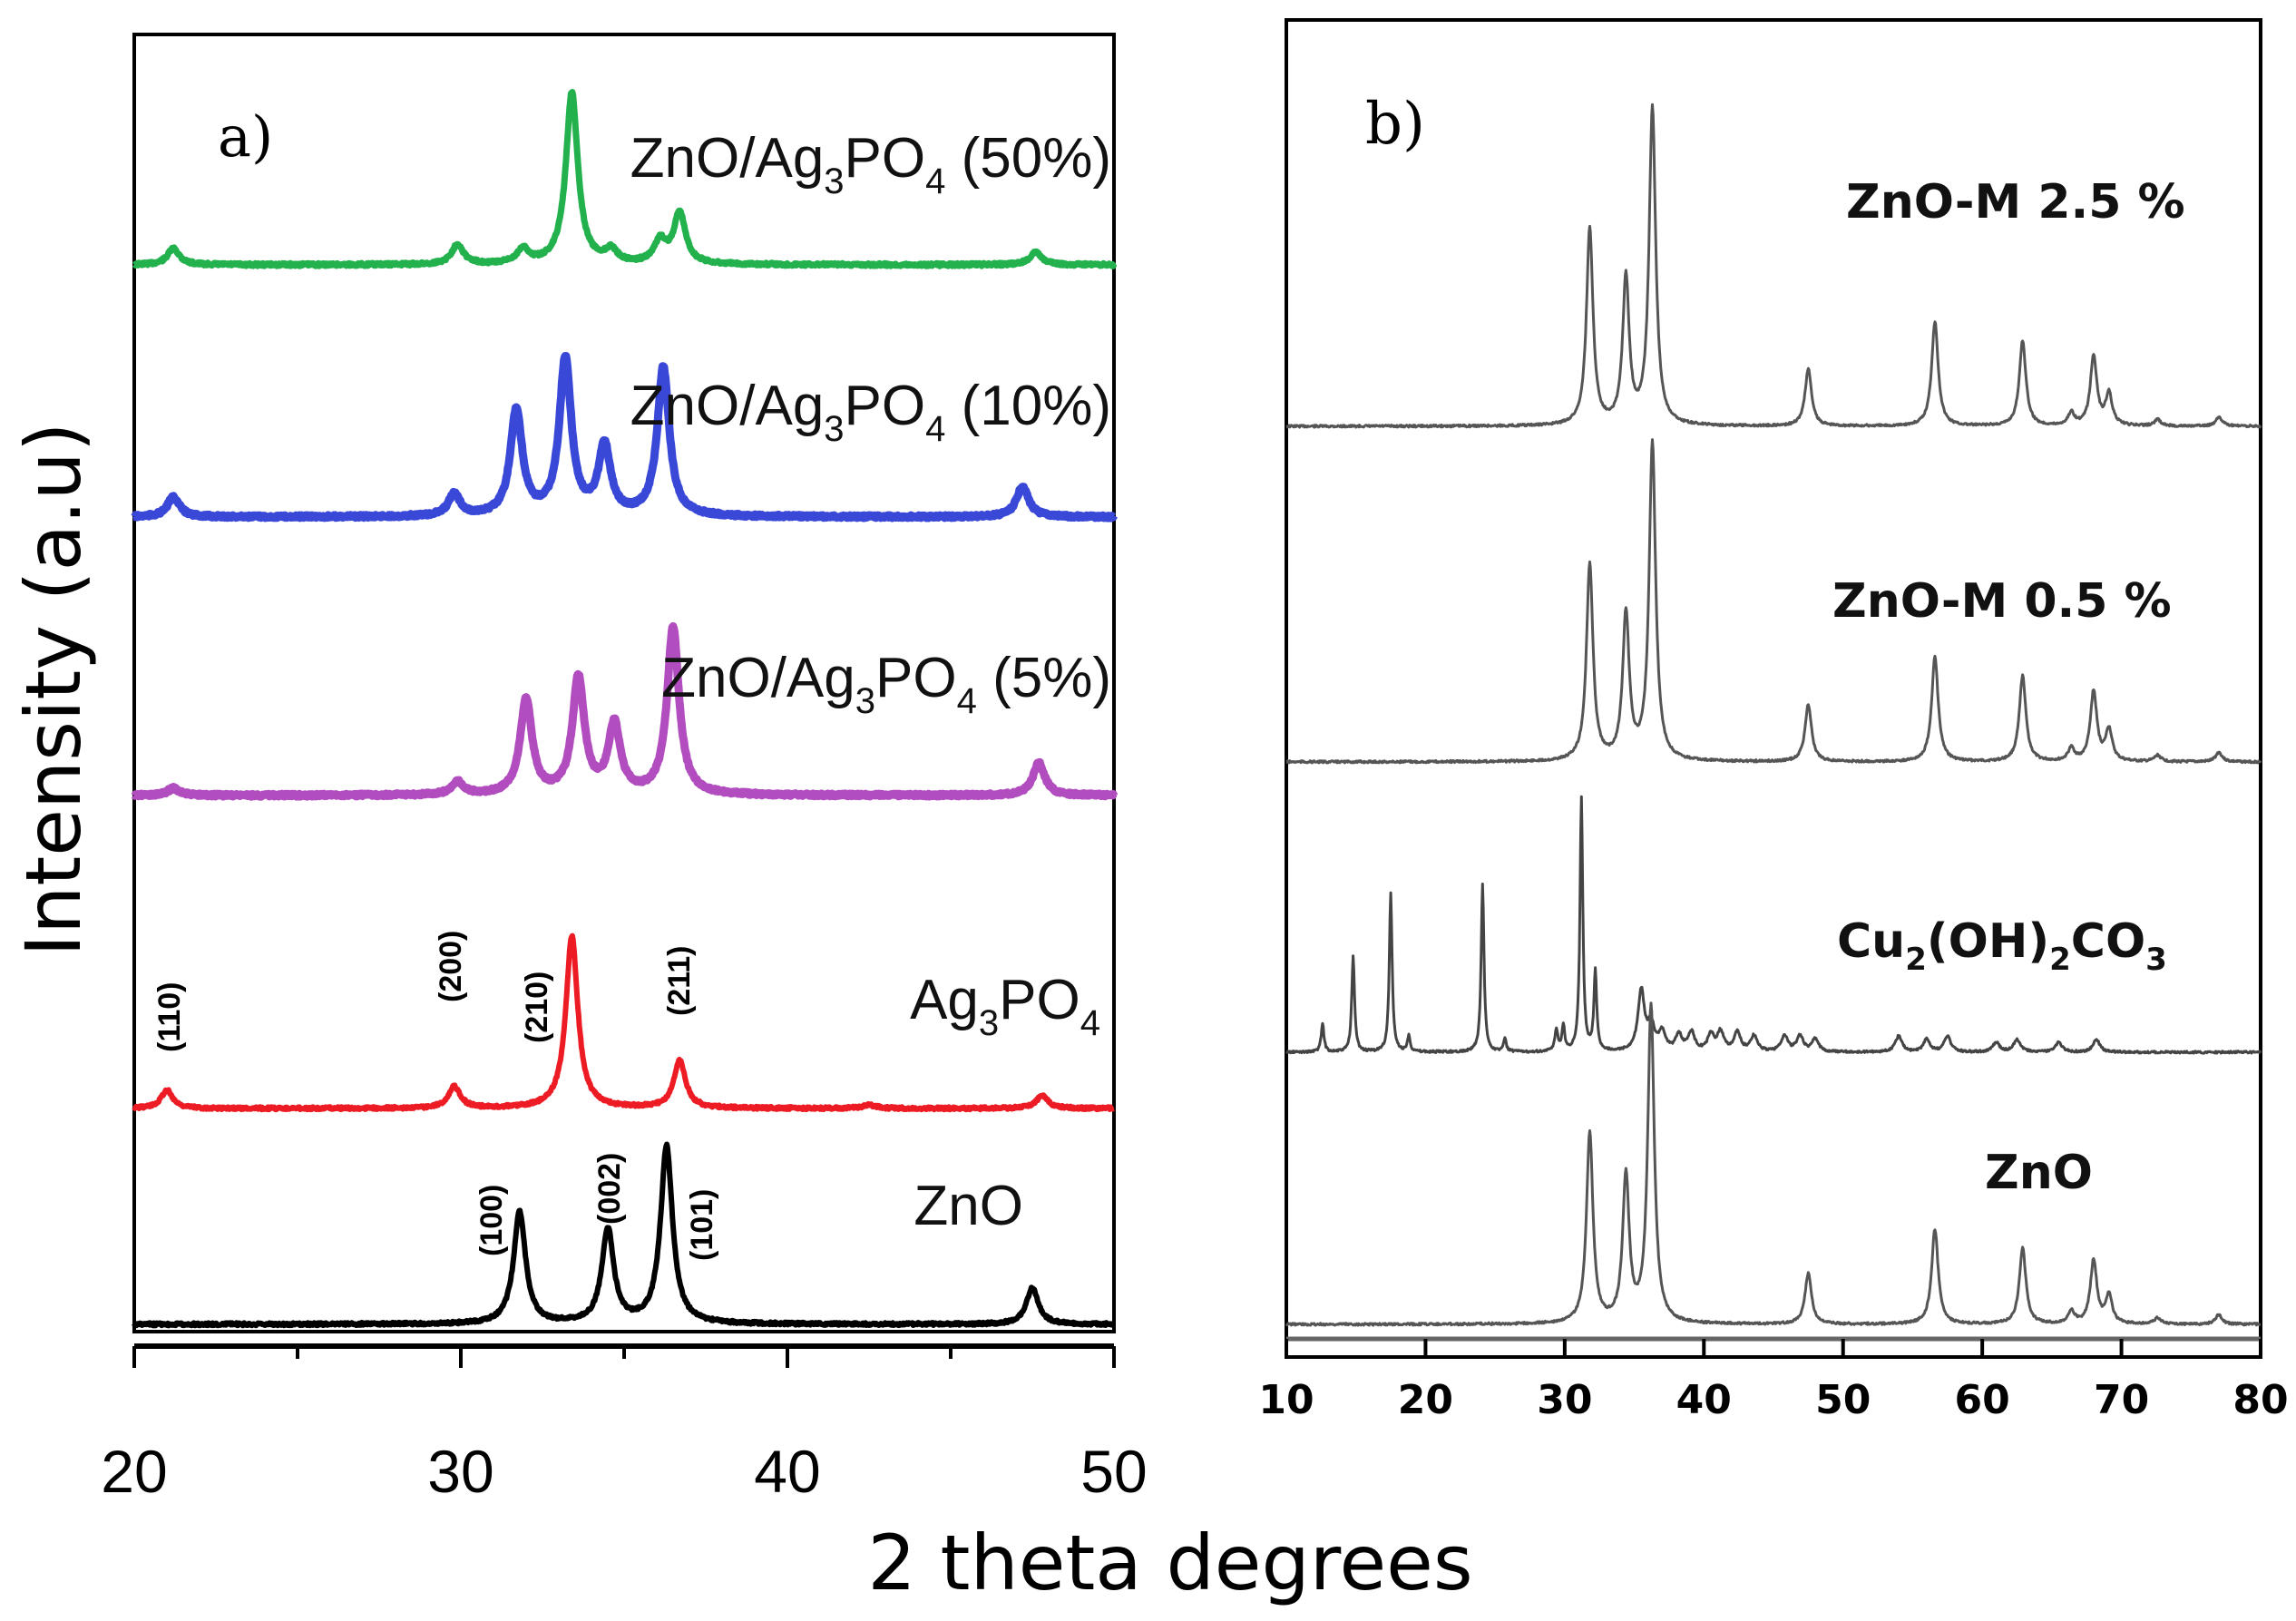 The height and width of the screenshot is (1621, 2296). I want to click on x-tick-label-b-30: 30, so click(1565, 1400).